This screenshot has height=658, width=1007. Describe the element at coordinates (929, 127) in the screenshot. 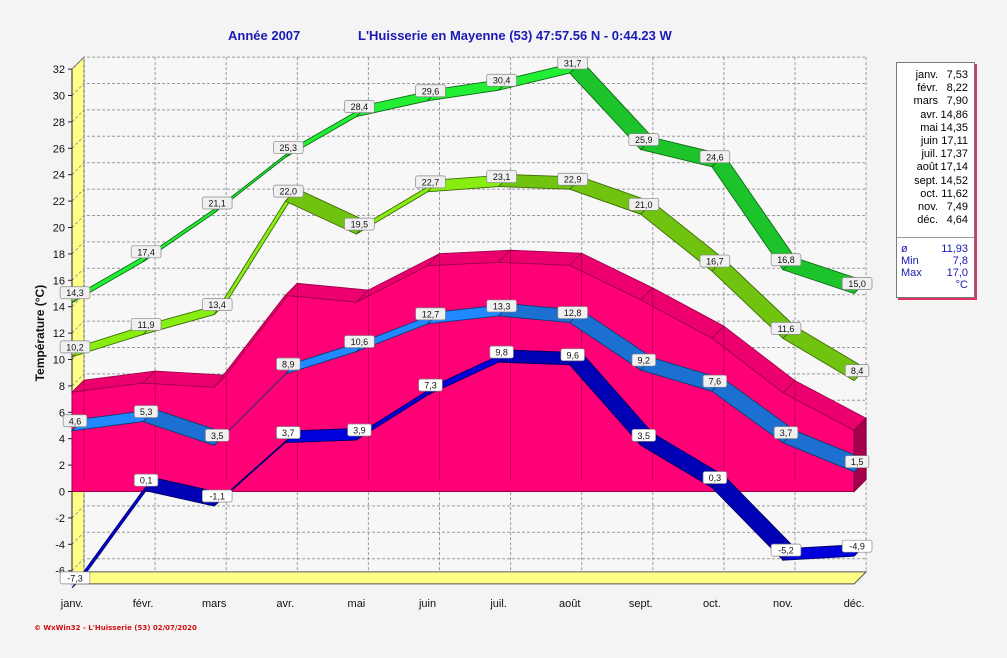

I see `legend-month-label: mai` at that location.